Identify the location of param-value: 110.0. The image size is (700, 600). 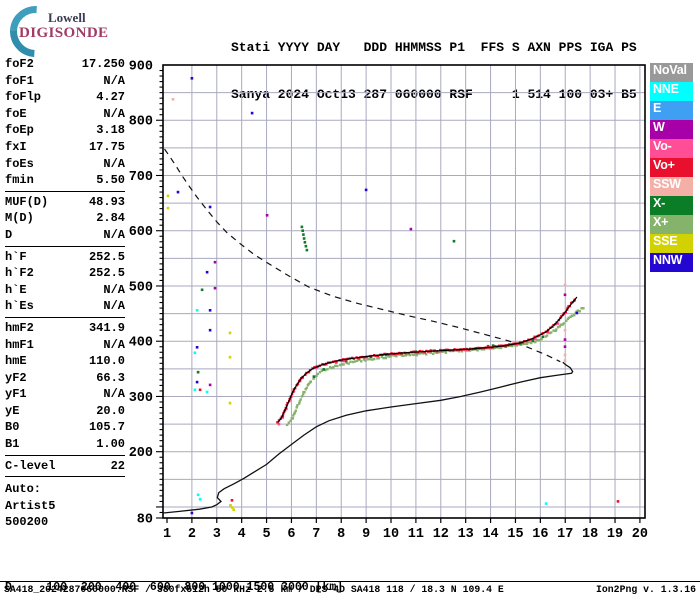
(106, 361).